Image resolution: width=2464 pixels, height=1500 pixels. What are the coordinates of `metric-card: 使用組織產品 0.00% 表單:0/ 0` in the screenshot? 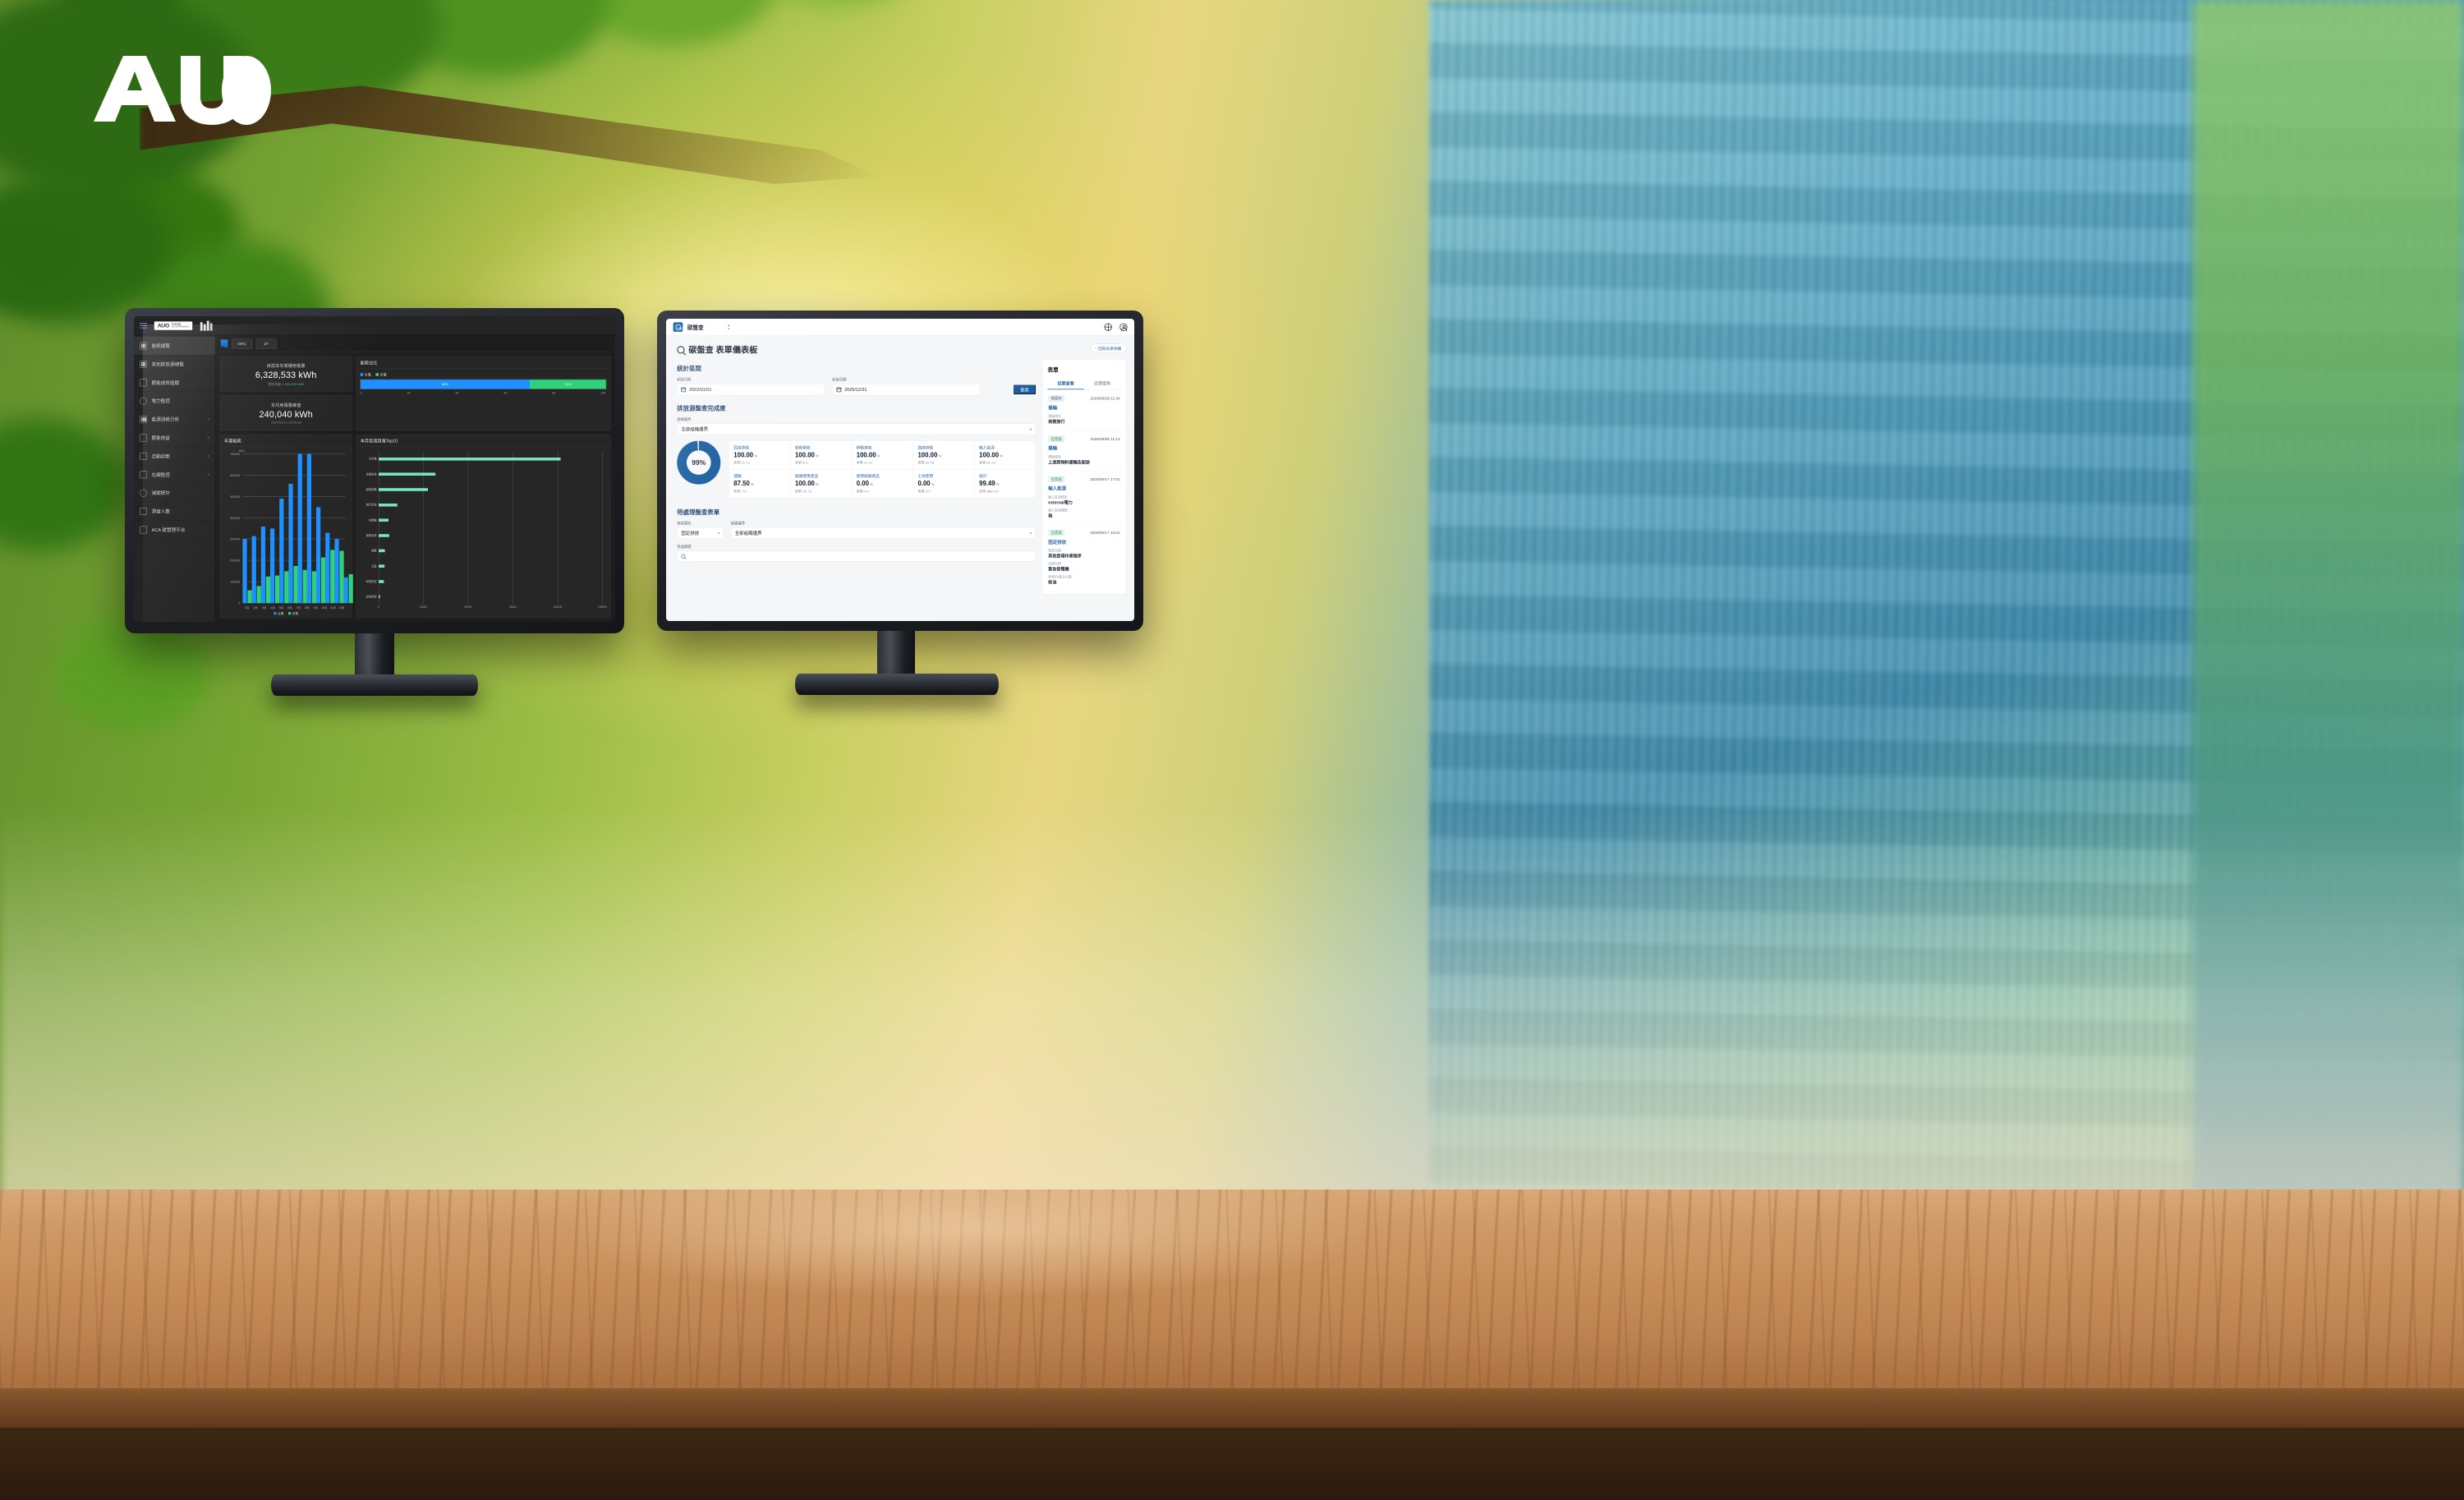 It's located at (882, 484).